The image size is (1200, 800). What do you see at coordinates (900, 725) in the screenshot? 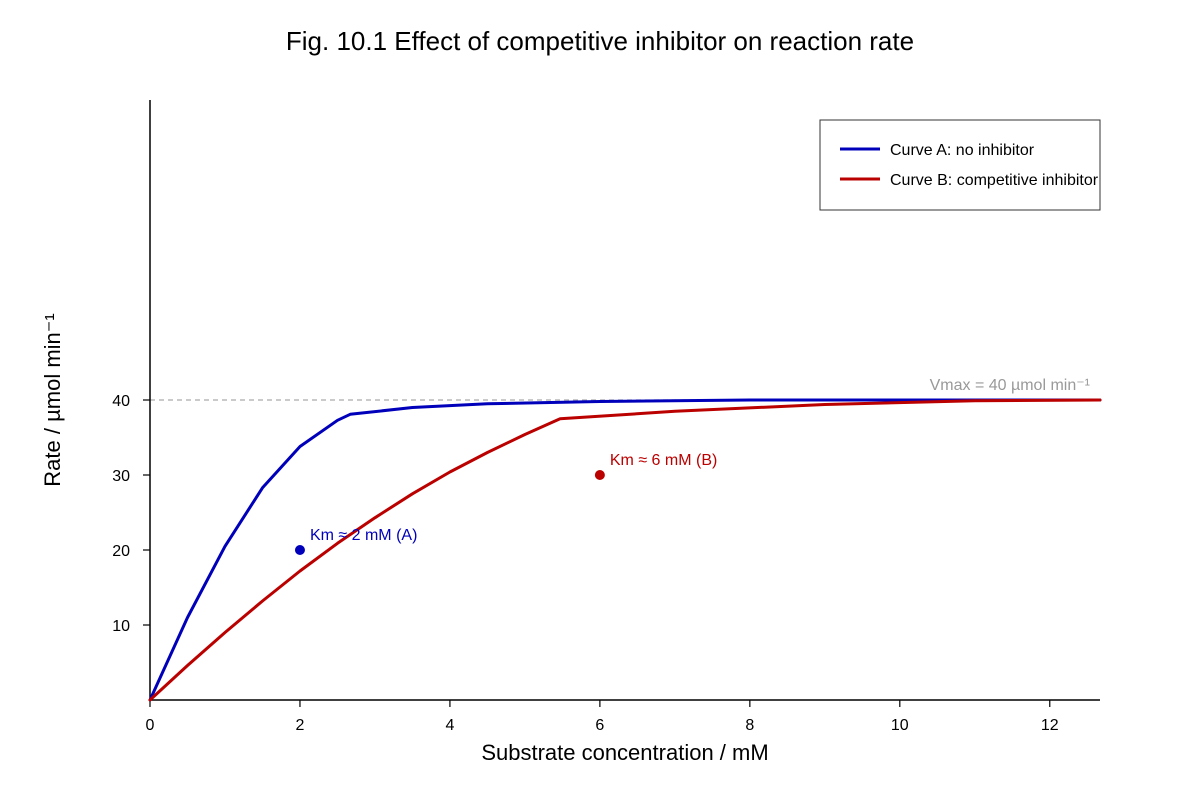
I see `x-tick-label: 10` at bounding box center [900, 725].